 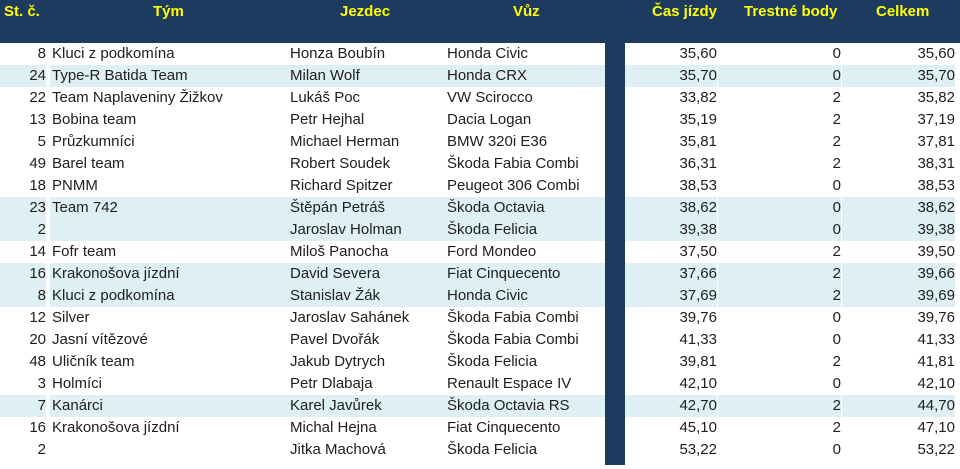 I want to click on team-cell: Kanárci, so click(x=169, y=406).